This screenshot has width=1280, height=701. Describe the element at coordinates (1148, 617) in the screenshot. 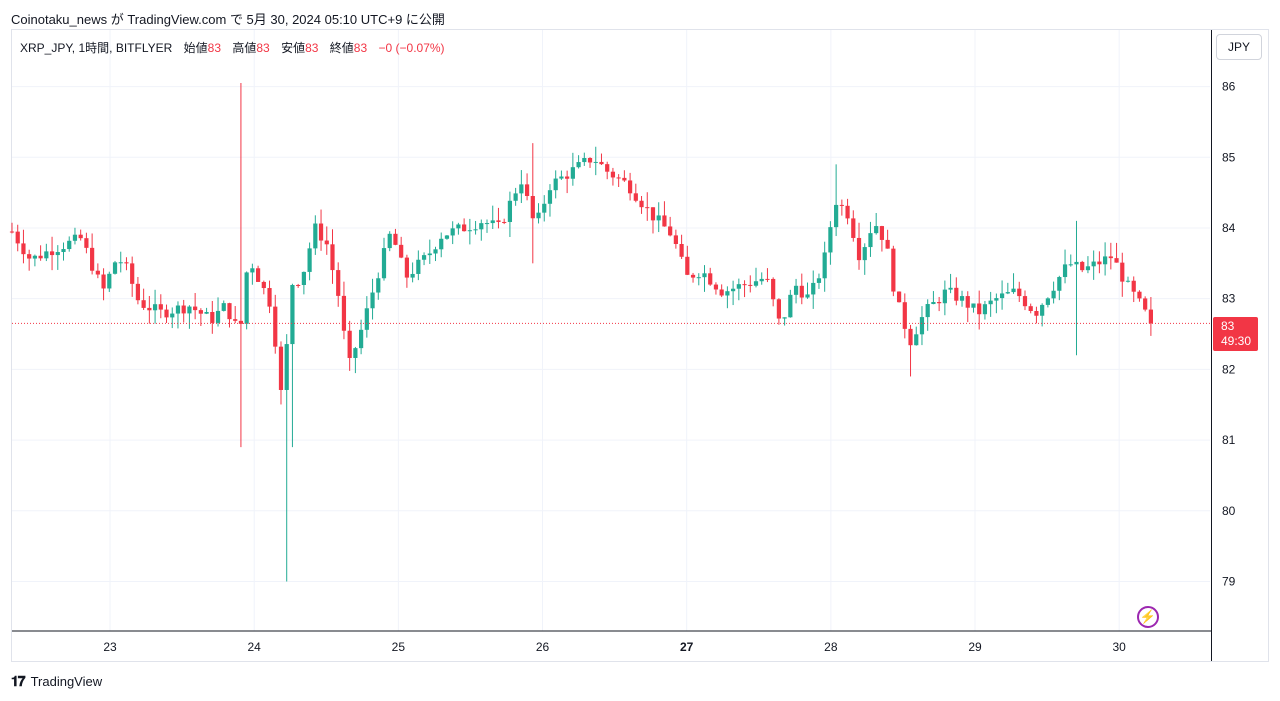

I see `lightning-icon: ⚡` at that location.